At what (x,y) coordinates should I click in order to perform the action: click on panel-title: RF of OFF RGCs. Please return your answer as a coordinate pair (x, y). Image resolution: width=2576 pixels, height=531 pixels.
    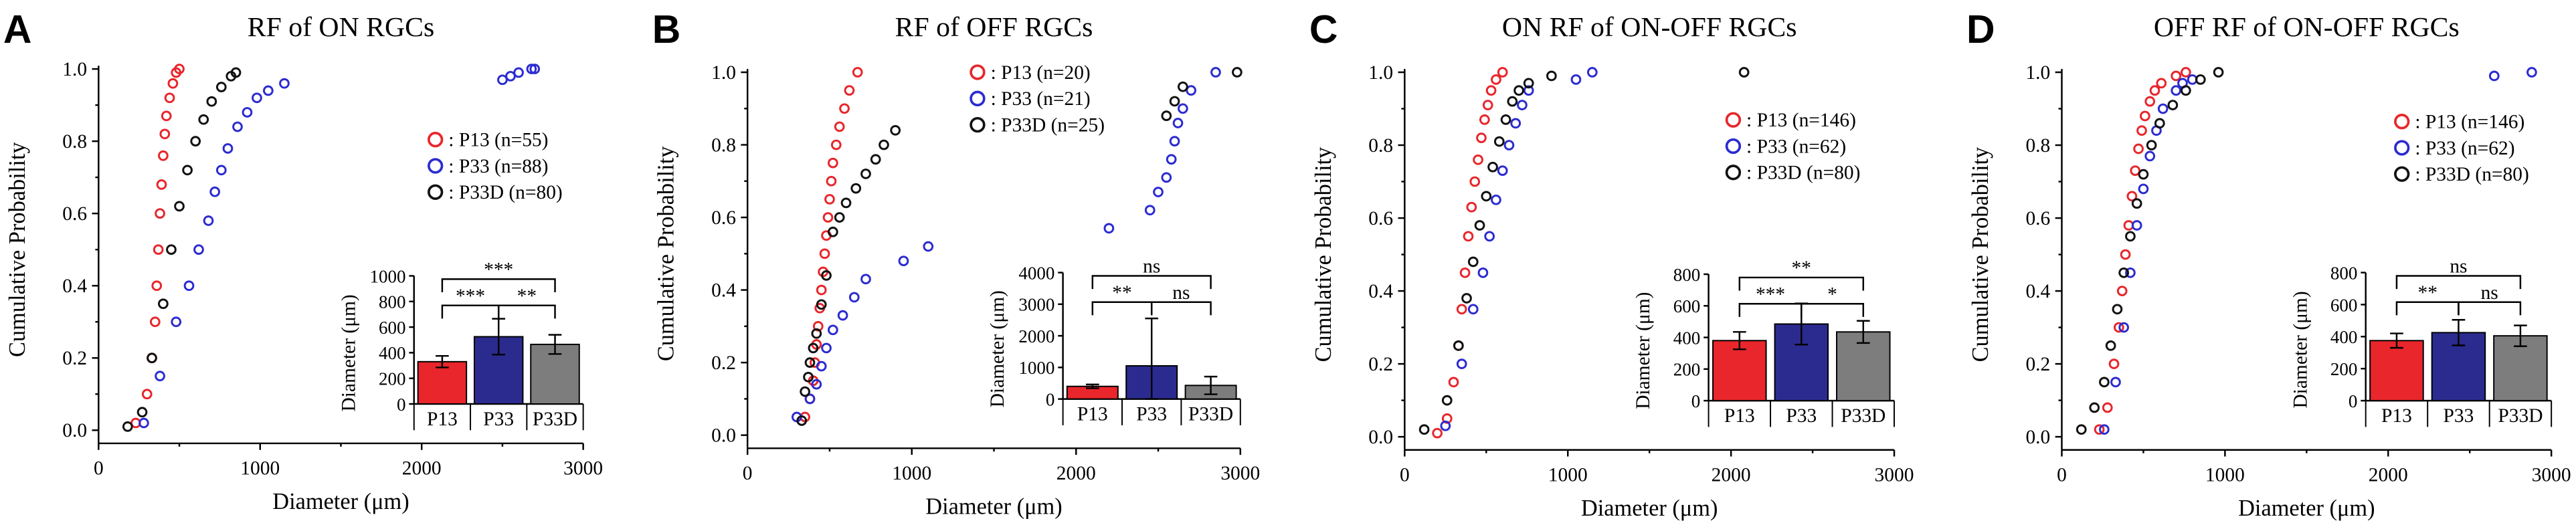
    Looking at the image, I should click on (994, 27).